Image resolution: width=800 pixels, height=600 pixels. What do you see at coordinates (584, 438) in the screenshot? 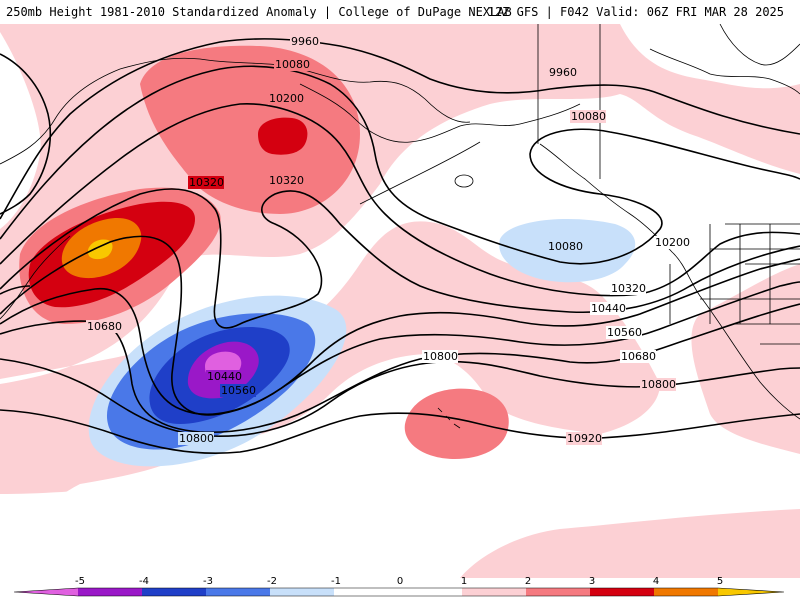
I see `contour-label: 10920` at bounding box center [584, 438].